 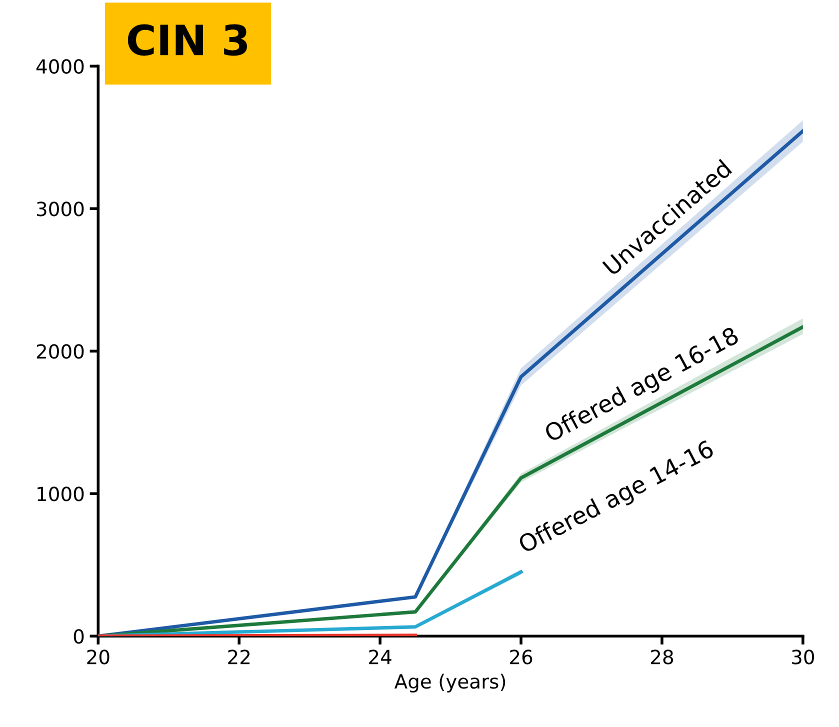 What do you see at coordinates (450, 683) in the screenshot?
I see `x-axis-title: Age (years)` at bounding box center [450, 683].